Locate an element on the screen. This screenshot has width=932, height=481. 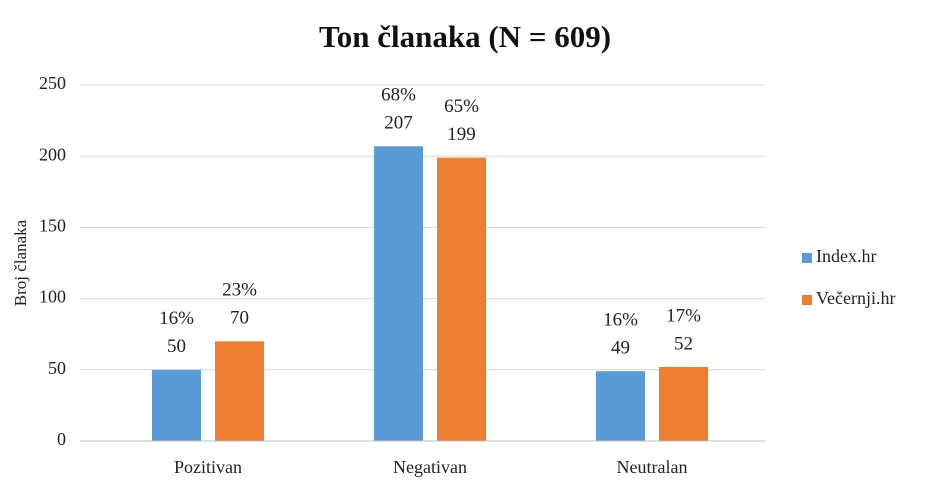
y-axis-title: Broj članaka is located at coordinates (20, 262).